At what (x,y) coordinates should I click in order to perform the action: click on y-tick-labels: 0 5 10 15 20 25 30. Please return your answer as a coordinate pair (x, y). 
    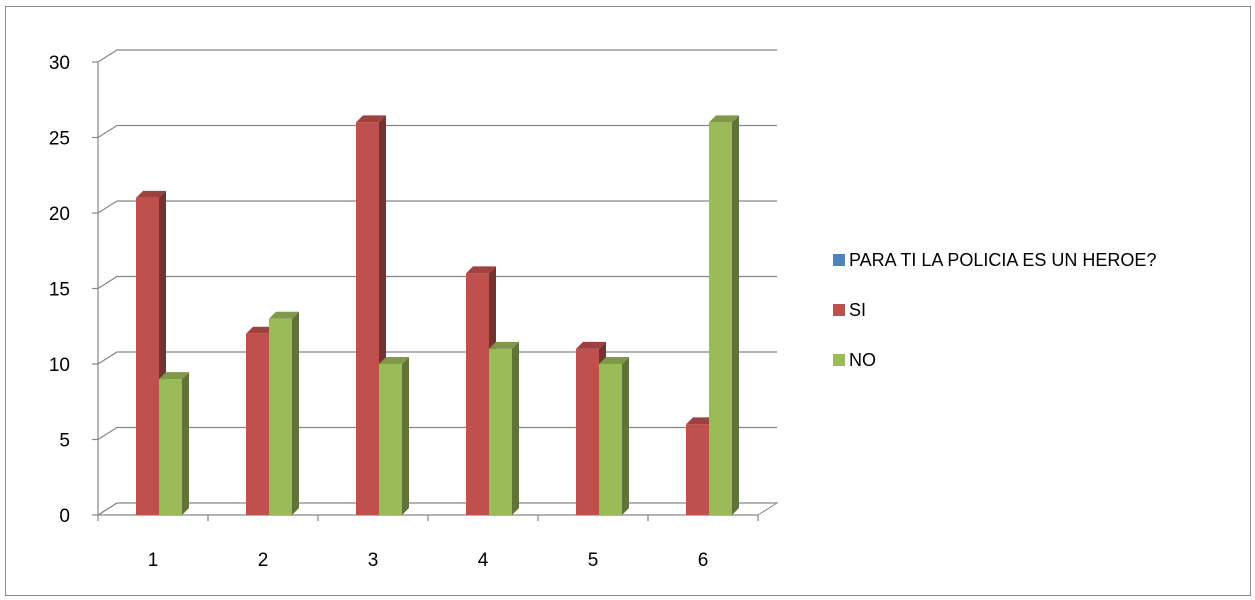
    Looking at the image, I should click on (59, 290).